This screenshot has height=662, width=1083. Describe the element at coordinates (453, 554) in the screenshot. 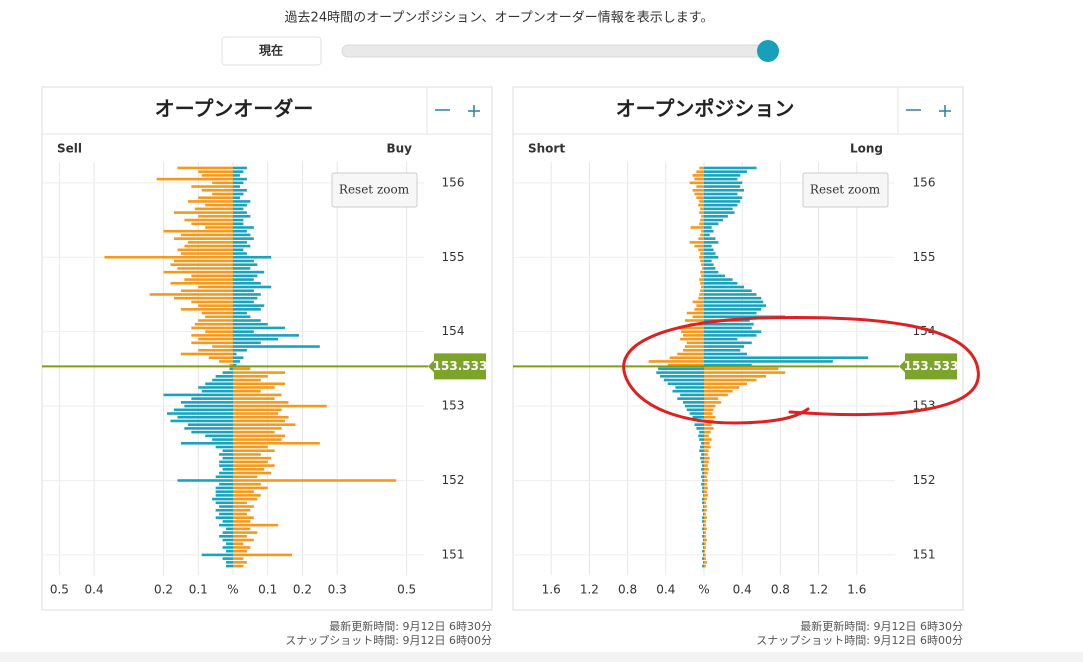

I see `price-tick-label: 151` at that location.